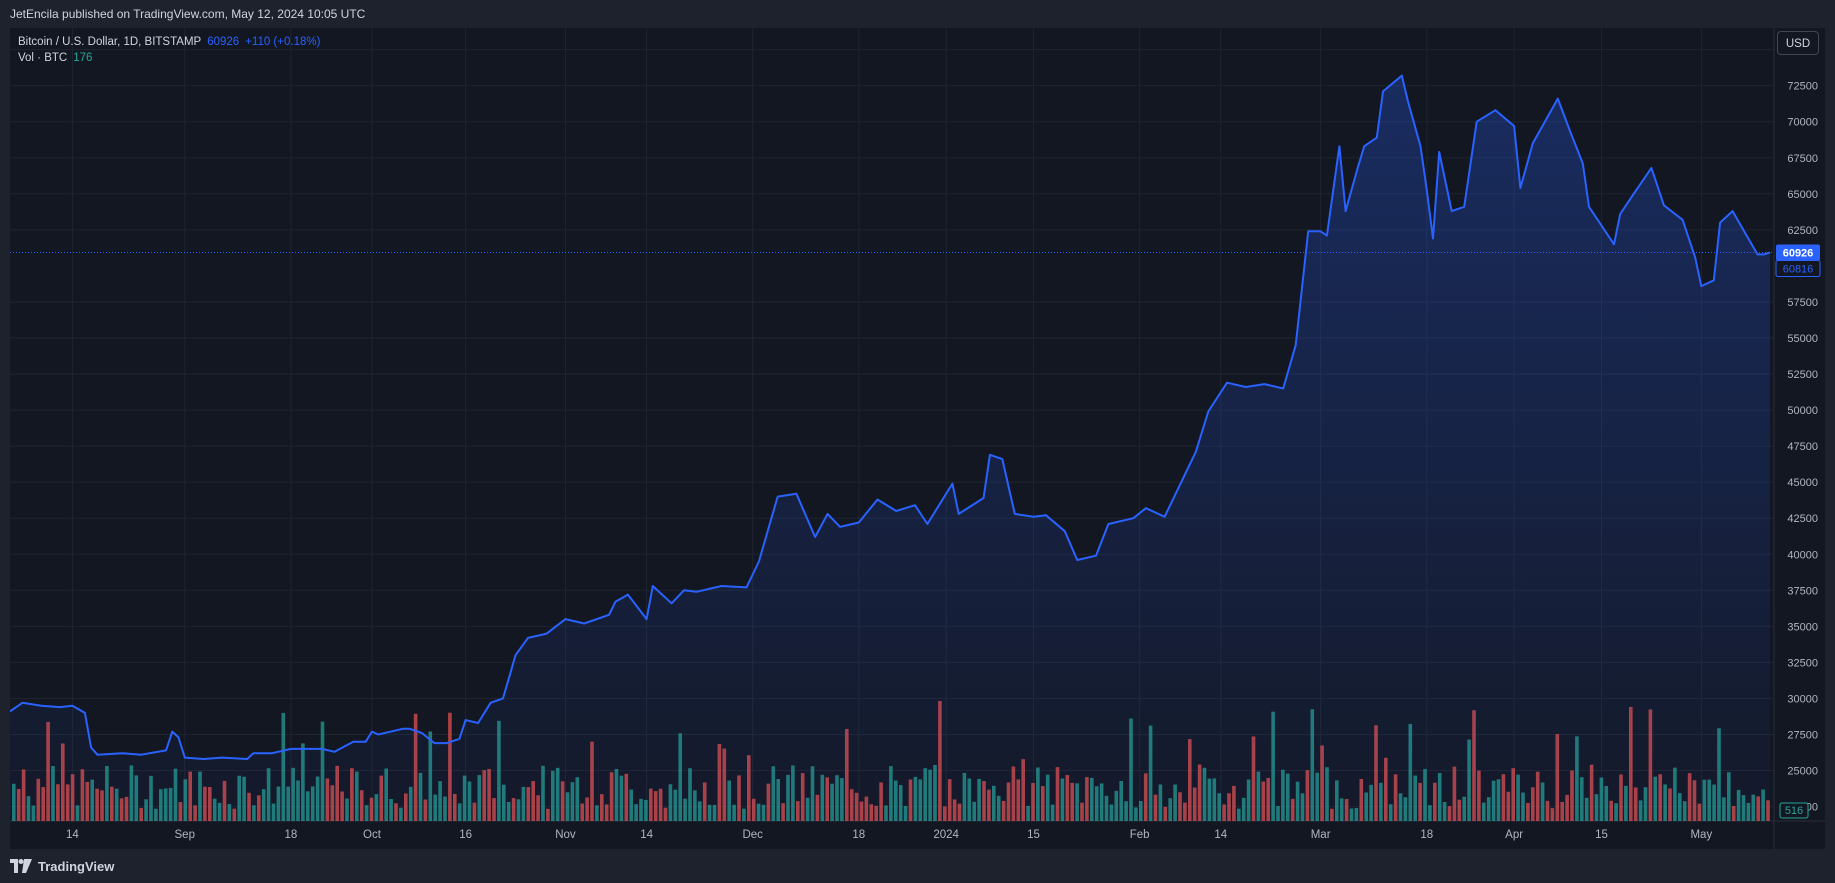 Image resolution: width=1835 pixels, height=883 pixels. I want to click on volume-value: 176, so click(83, 58).